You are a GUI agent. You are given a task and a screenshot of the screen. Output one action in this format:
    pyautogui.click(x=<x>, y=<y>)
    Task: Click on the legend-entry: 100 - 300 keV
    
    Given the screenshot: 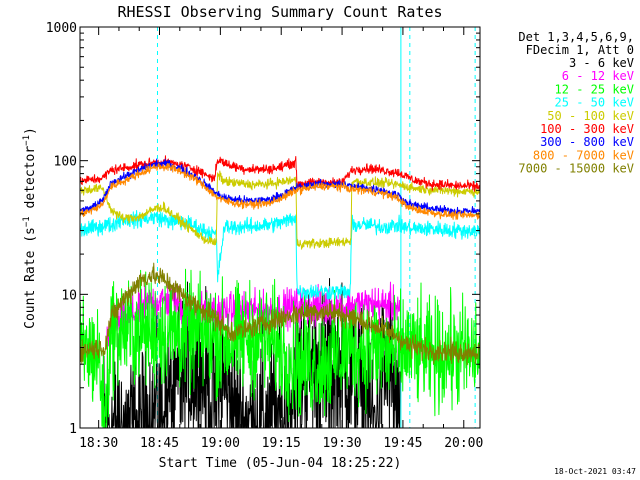 What is the action you would take?
    pyautogui.click(x=587, y=129)
    